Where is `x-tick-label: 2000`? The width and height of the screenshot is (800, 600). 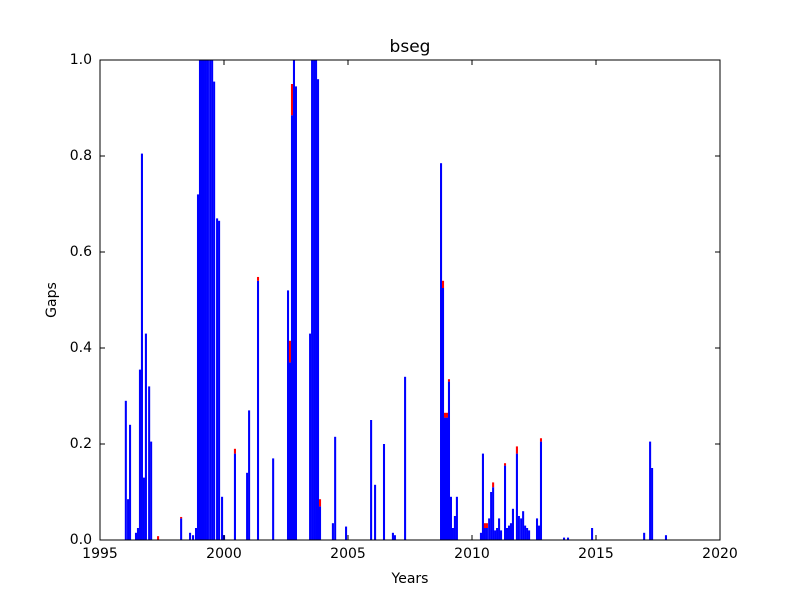
x-tick-label: 2000 is located at coordinates (224, 554).